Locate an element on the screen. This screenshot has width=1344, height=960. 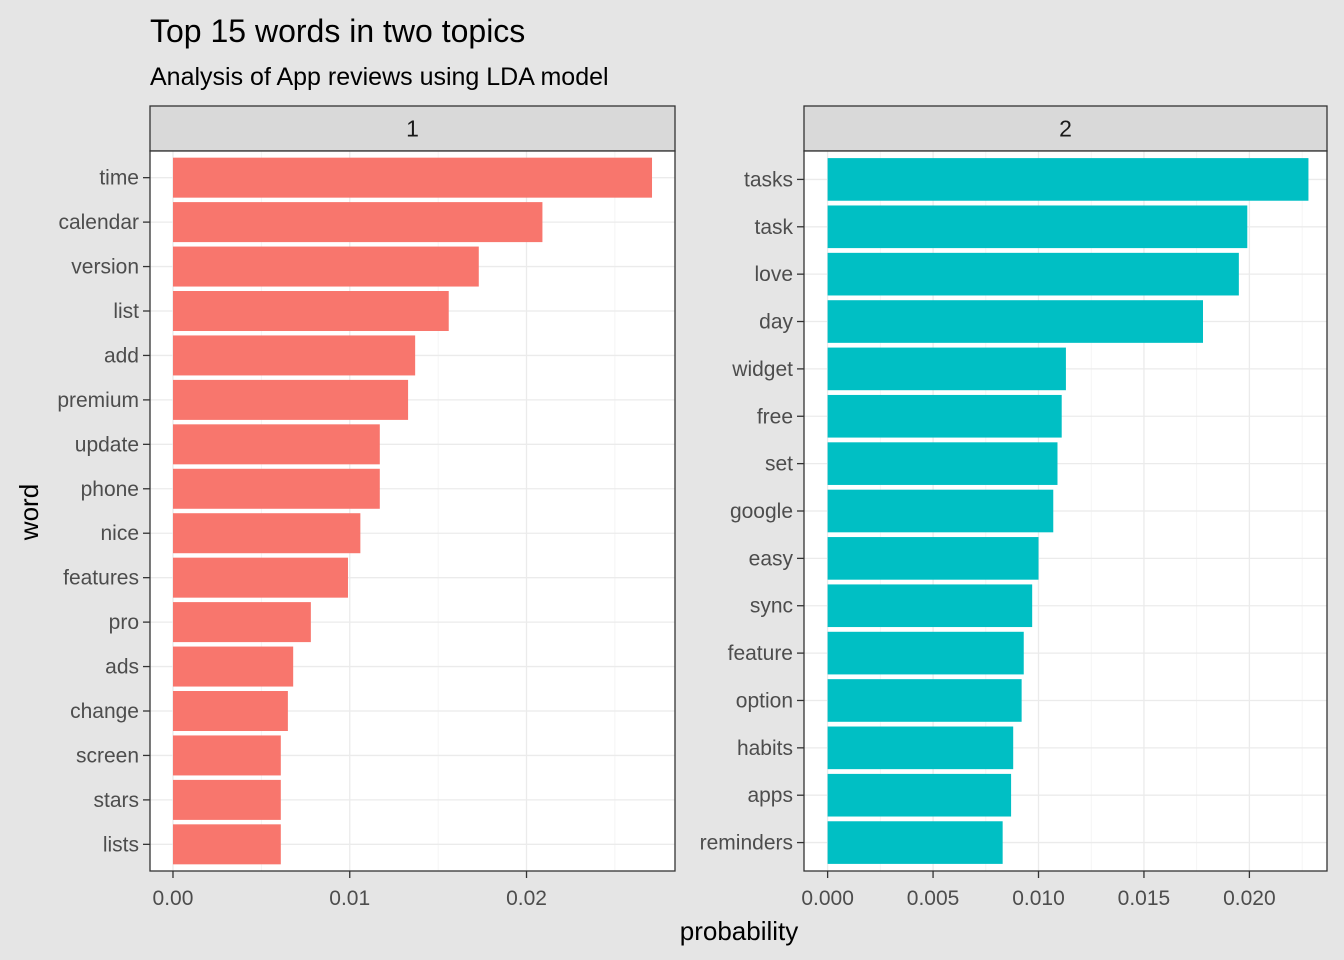
x-tick-label: 0.01 is located at coordinates (349, 898).